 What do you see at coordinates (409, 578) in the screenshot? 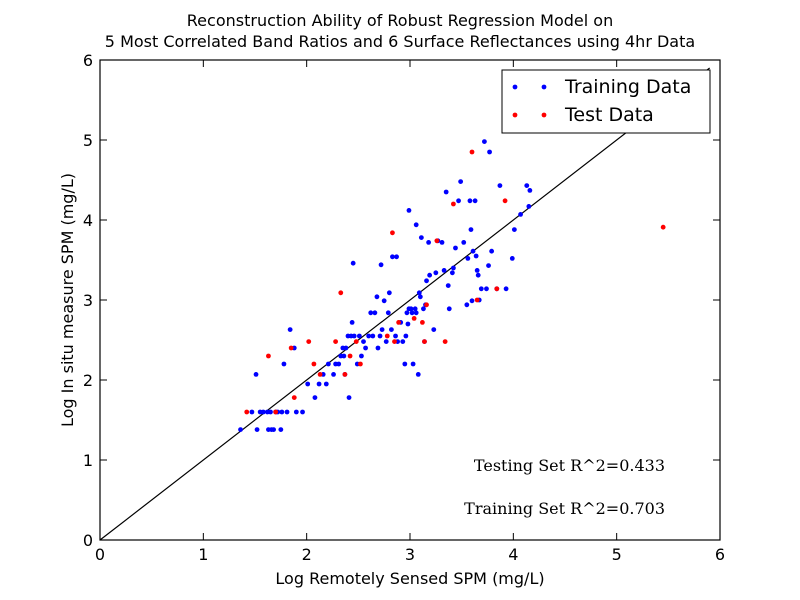
I see `x-axis-label: Log Remotely Sensed SPM (mg/L)` at bounding box center [409, 578].